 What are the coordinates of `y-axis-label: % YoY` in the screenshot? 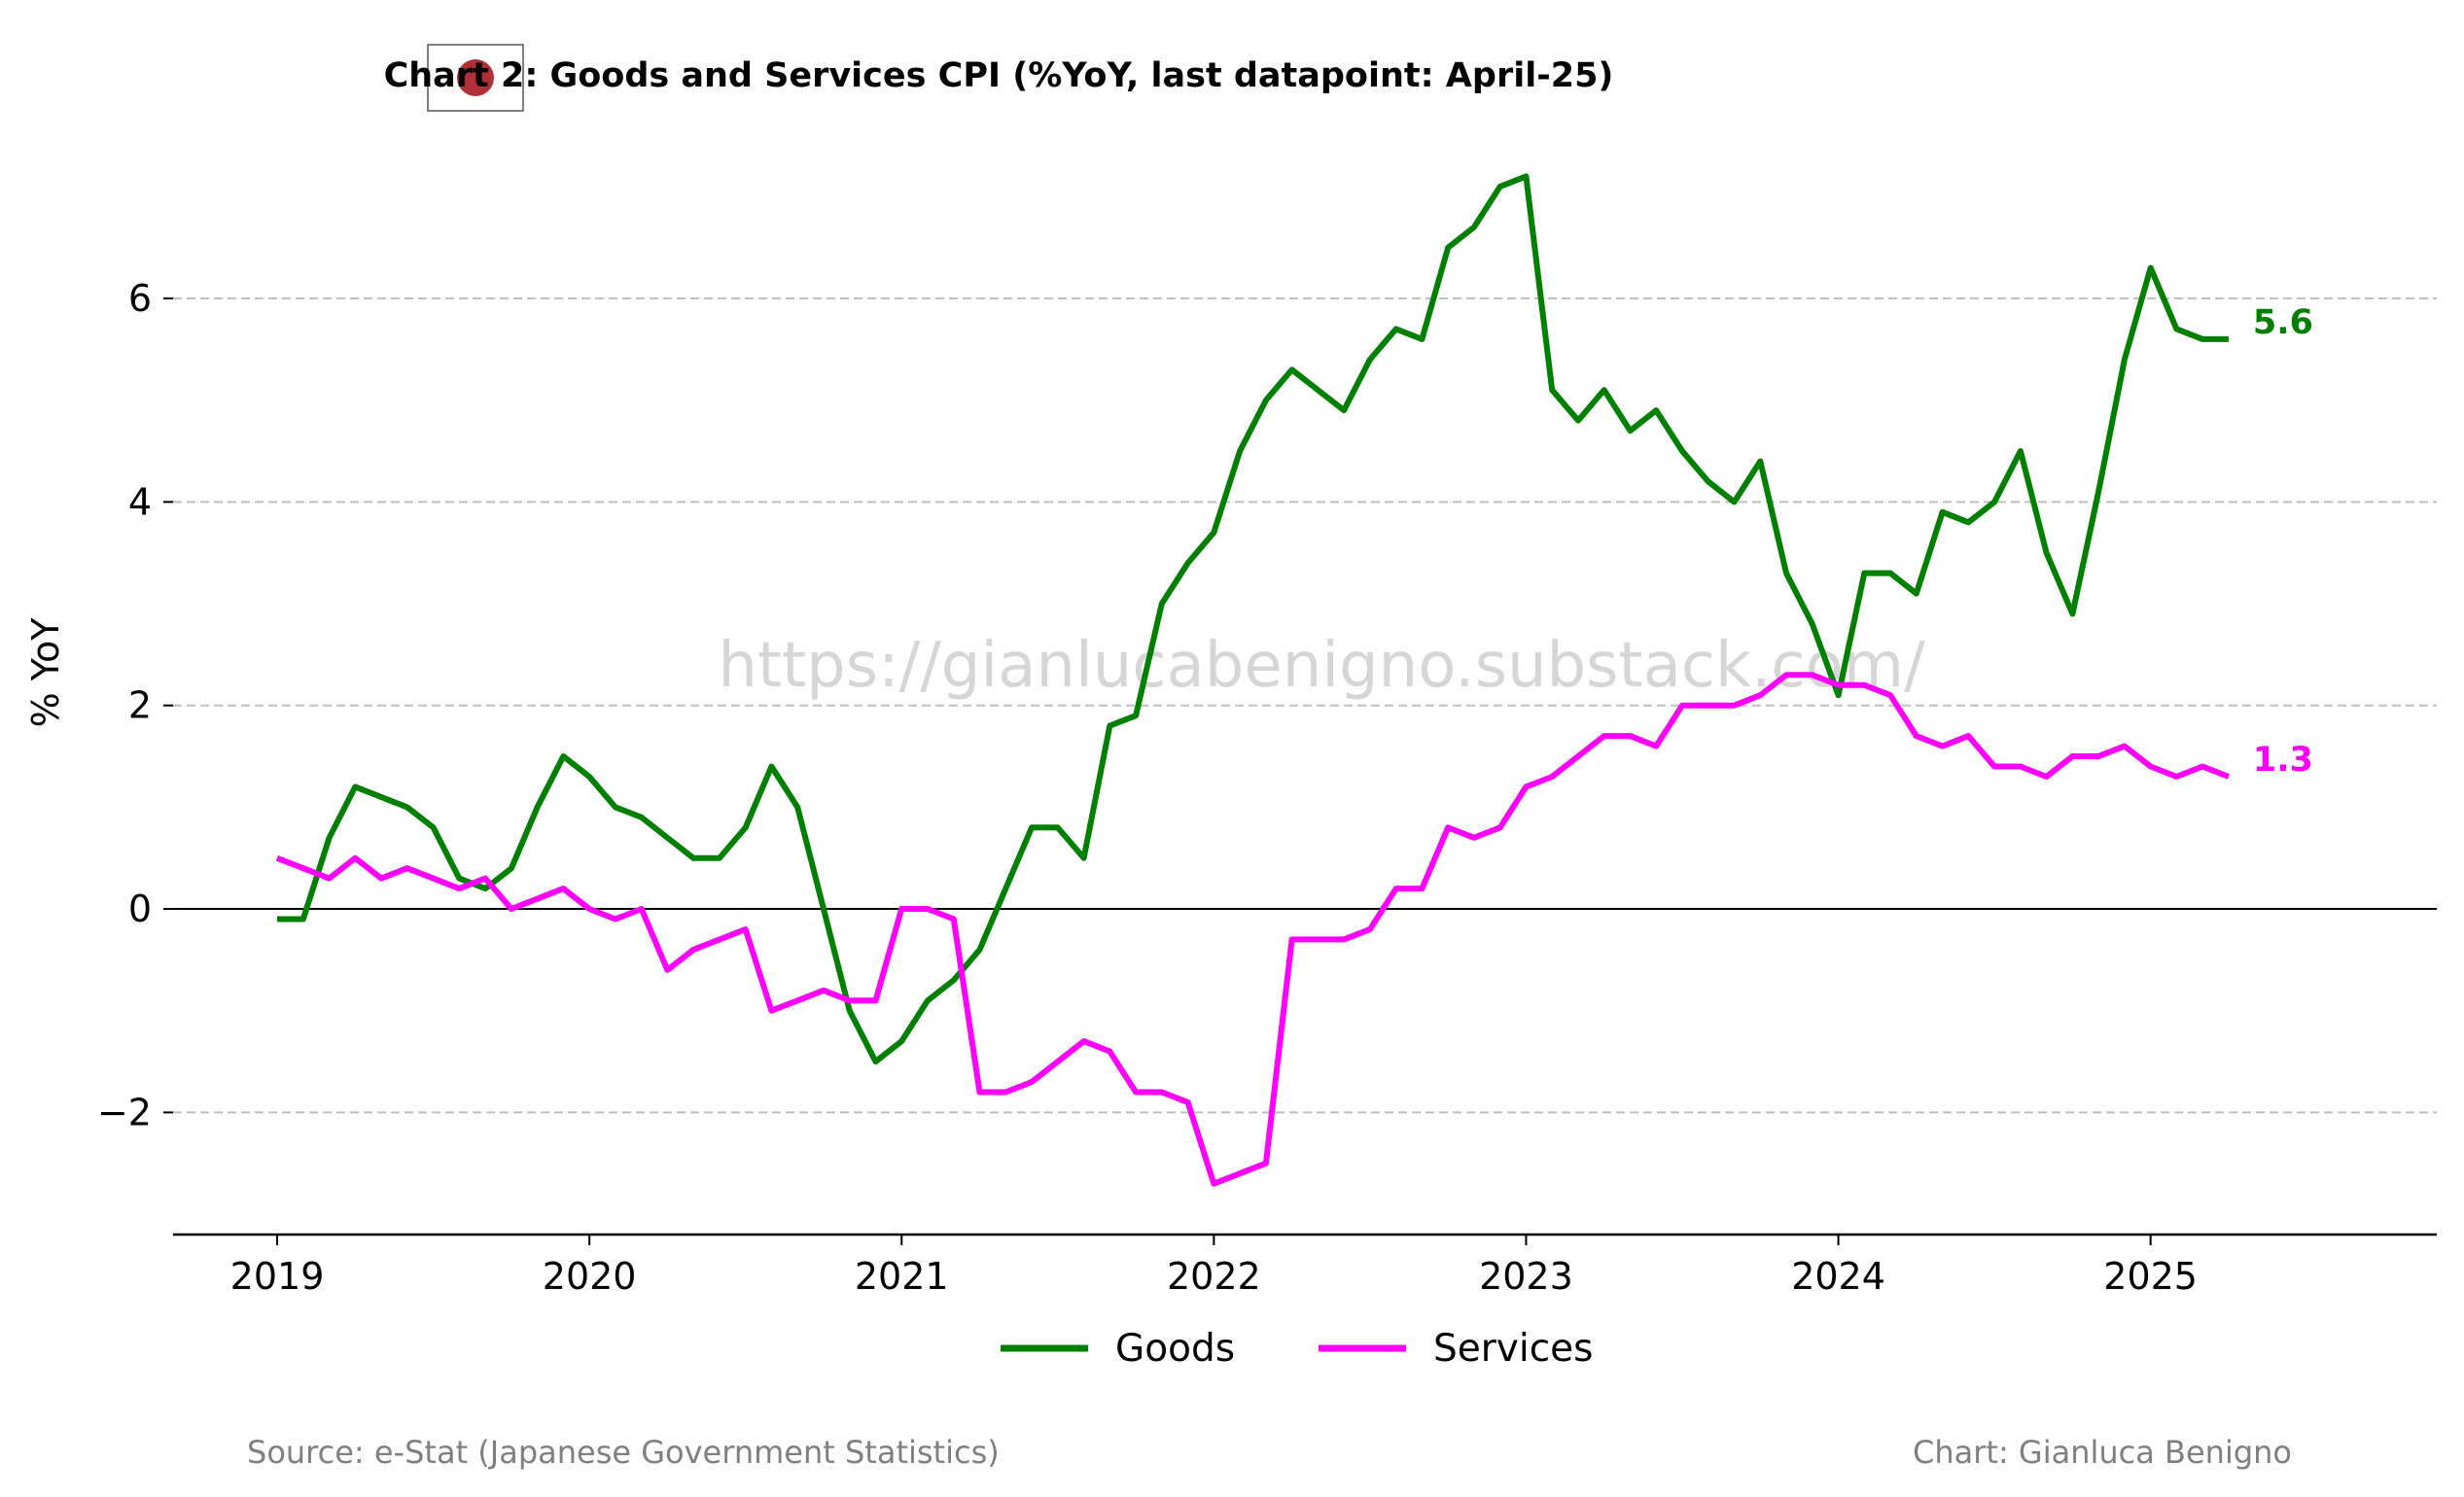 It's located at (45, 673).